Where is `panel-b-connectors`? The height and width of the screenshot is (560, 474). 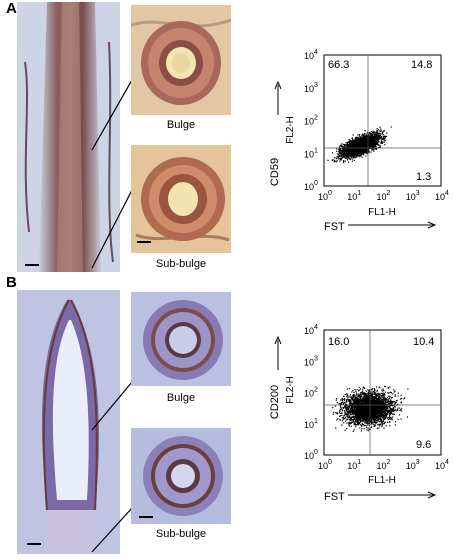 panel-b-connectors is located at coordinates (112, 445).